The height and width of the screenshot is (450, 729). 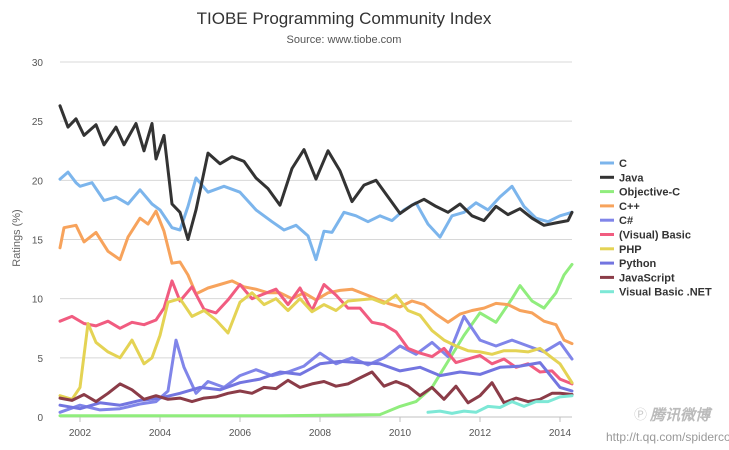 I want to click on legend-item: C, so click(x=623, y=164).